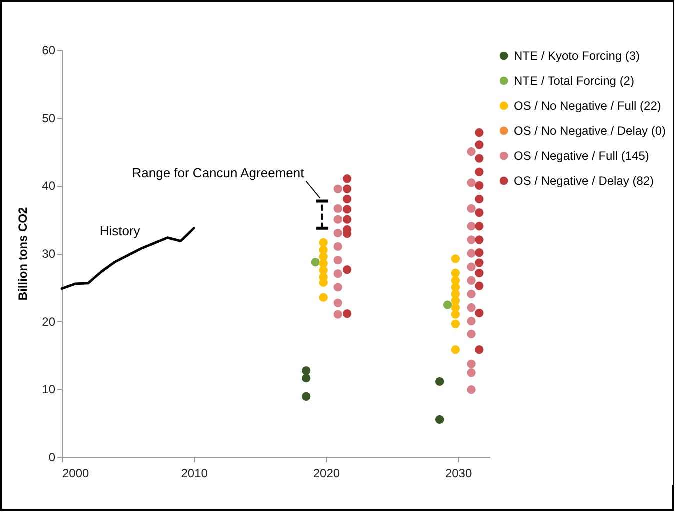  What do you see at coordinates (52, 457) in the screenshot?
I see `y-tick-label: 0` at bounding box center [52, 457].